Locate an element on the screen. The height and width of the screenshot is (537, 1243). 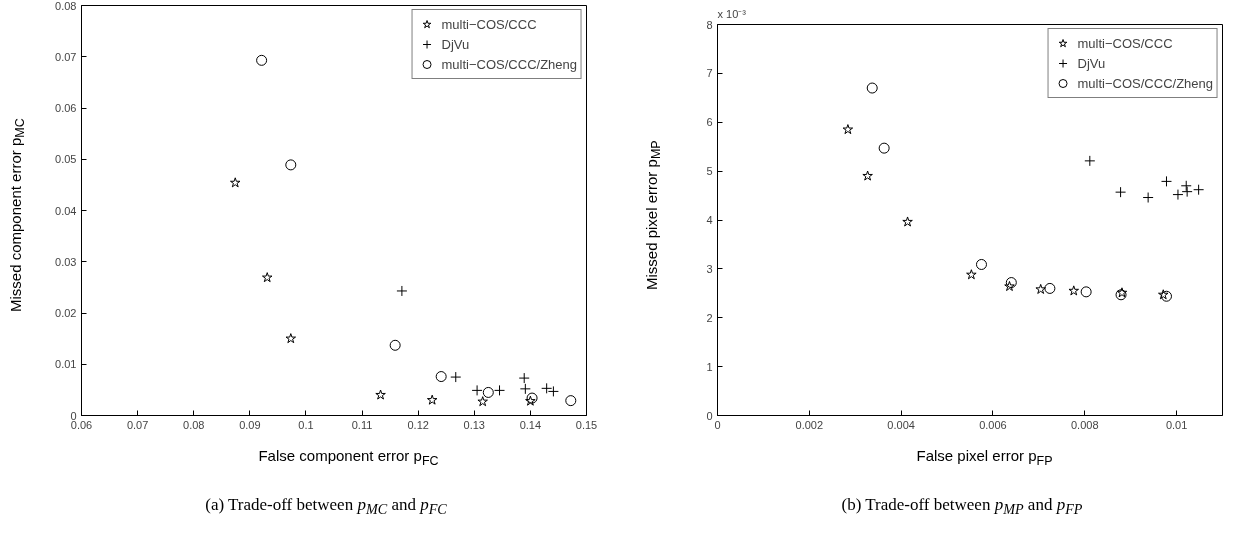
x-tick-label: 0.15 is located at coordinates (586, 424).